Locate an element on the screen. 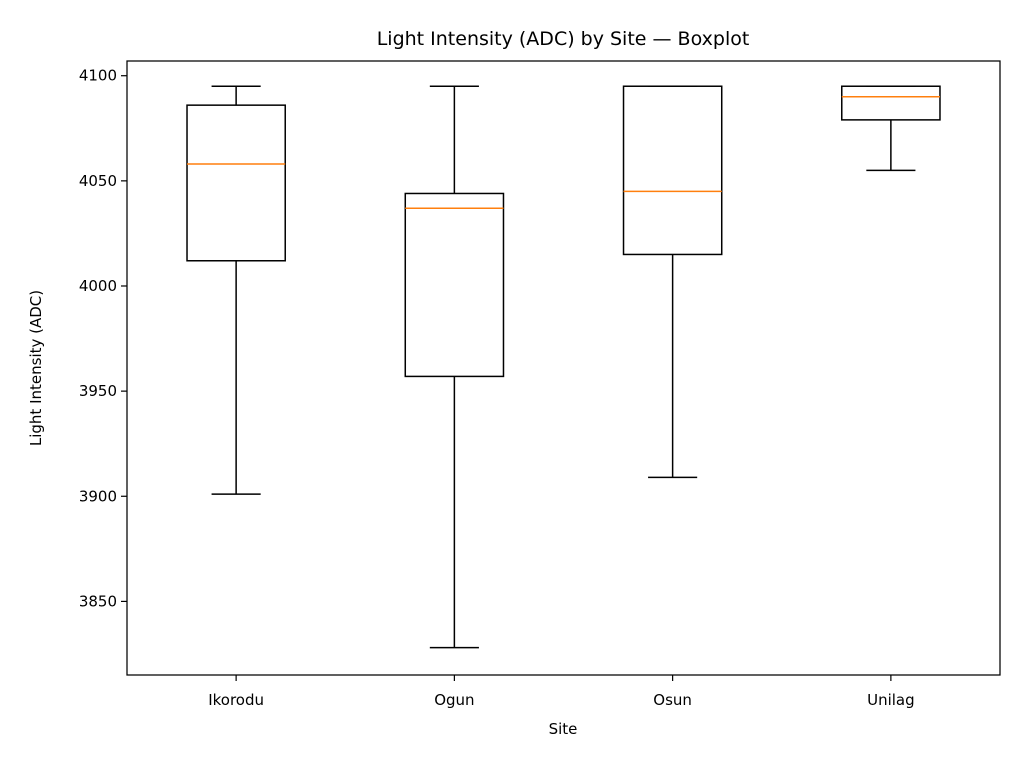 Image resolution: width=1024 pixels, height=768 pixels. x-tick-label: Osun is located at coordinates (672, 700).